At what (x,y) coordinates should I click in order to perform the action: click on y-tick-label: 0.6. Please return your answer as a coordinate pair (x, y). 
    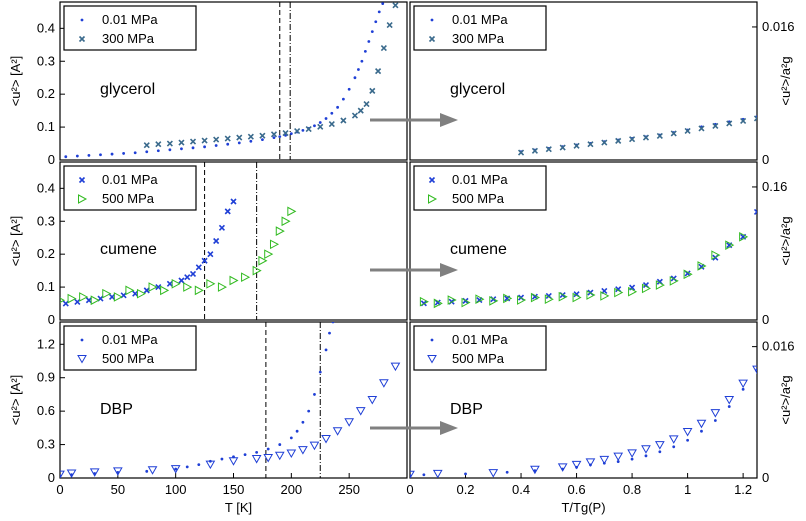
    Looking at the image, I should click on (46, 410).